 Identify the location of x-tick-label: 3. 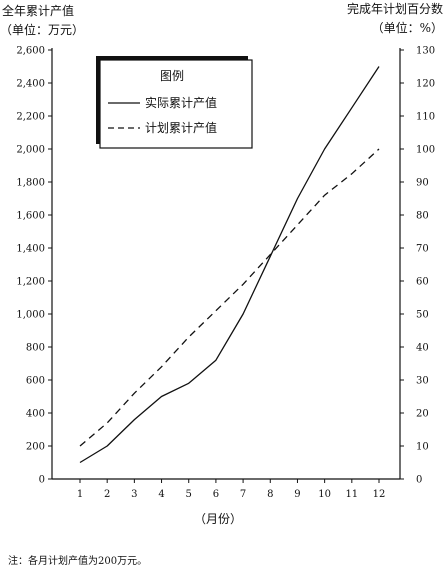
(134, 494).